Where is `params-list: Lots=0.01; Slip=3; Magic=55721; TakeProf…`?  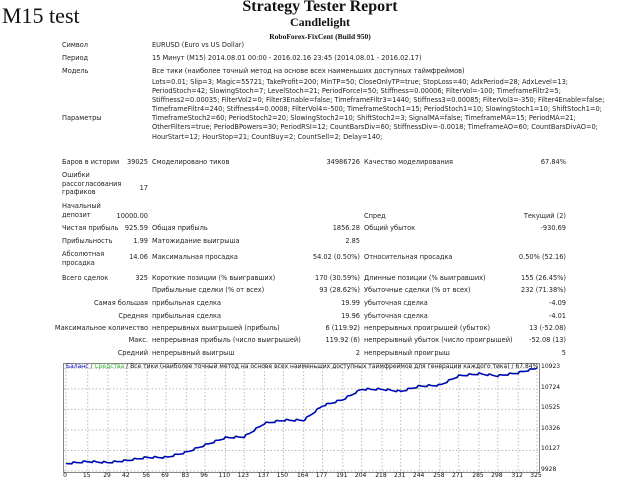 params-list: Lots=0.01; Slip=3; Magic=55721; TakeProf… is located at coordinates (378, 110).